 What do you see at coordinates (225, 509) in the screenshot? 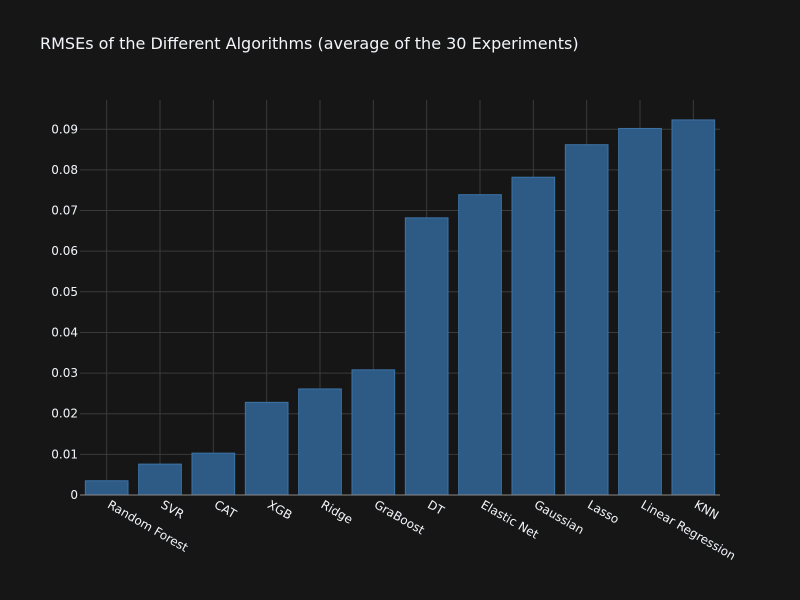
I see `x-tick-label: CAT` at bounding box center [225, 509].